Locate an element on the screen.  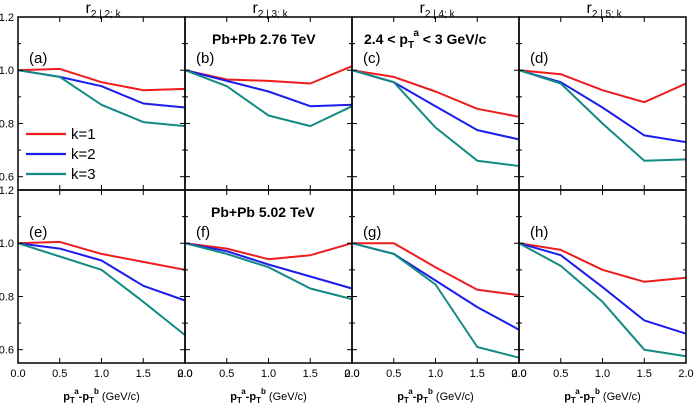
legend-item-k2: k=2 is located at coordinates (61, 154).